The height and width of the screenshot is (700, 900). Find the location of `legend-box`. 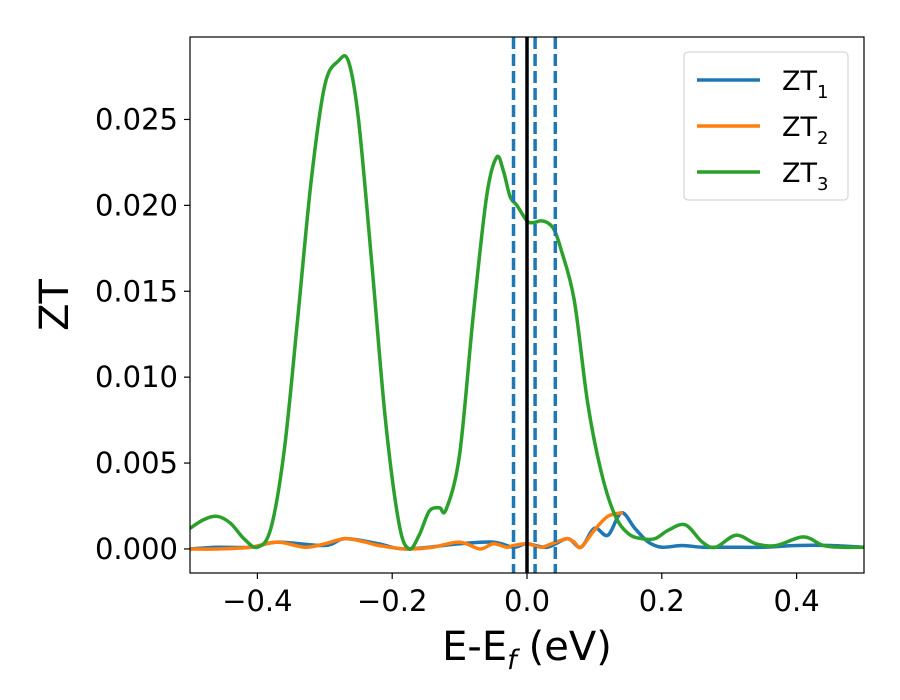

legend-box is located at coordinates (766, 126).